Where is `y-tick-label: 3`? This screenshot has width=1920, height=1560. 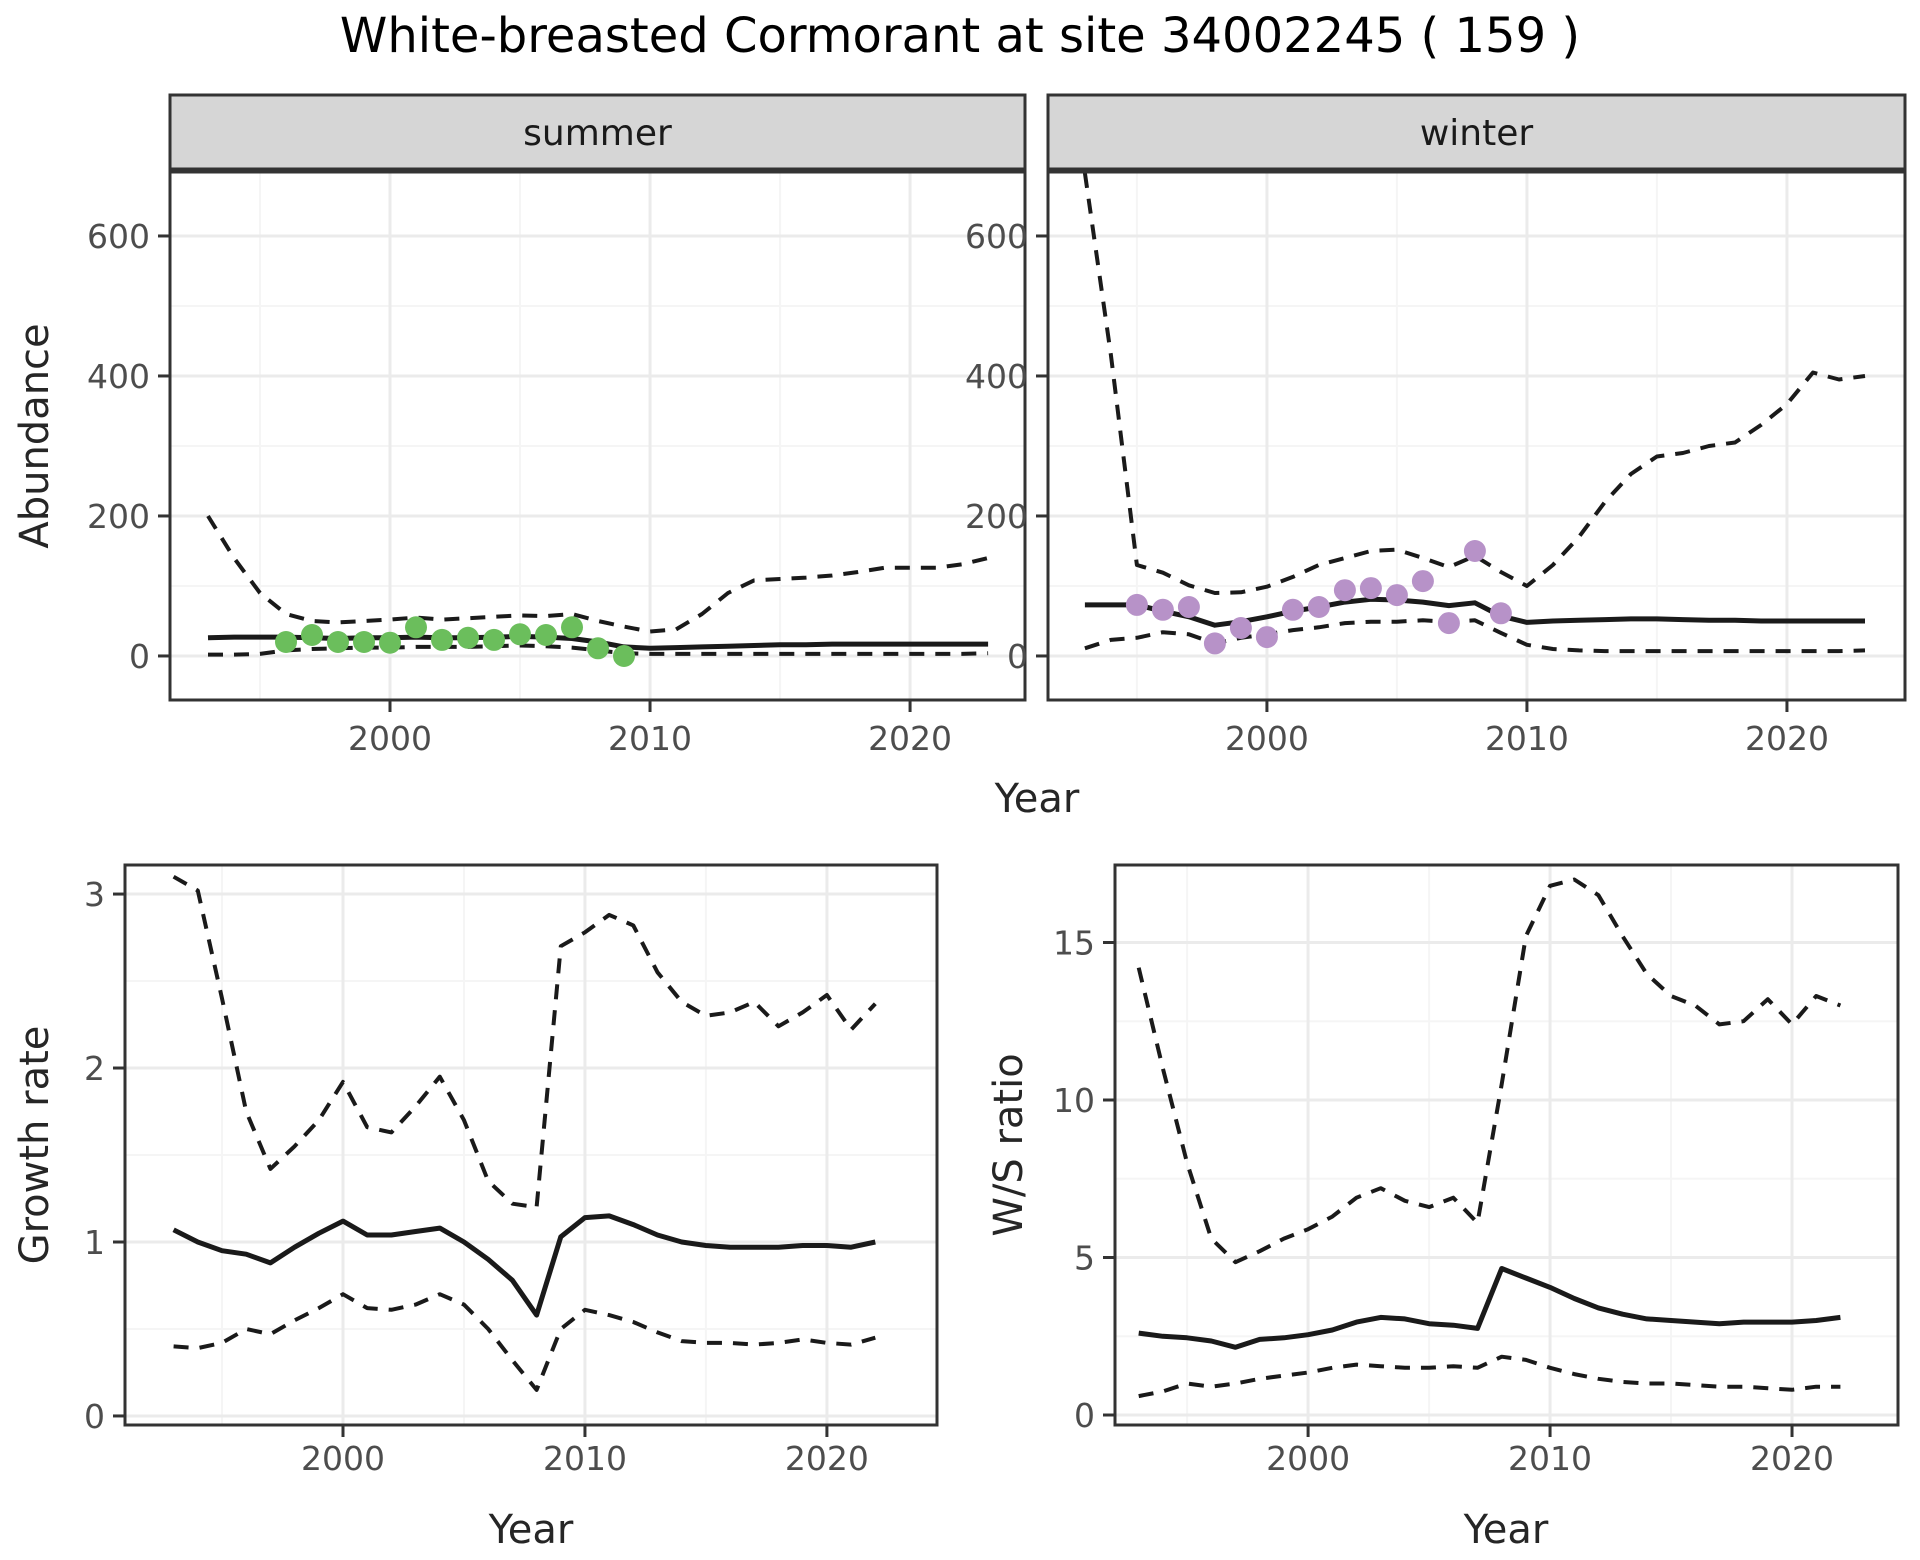
y-tick-label: 3 is located at coordinates (94, 894).